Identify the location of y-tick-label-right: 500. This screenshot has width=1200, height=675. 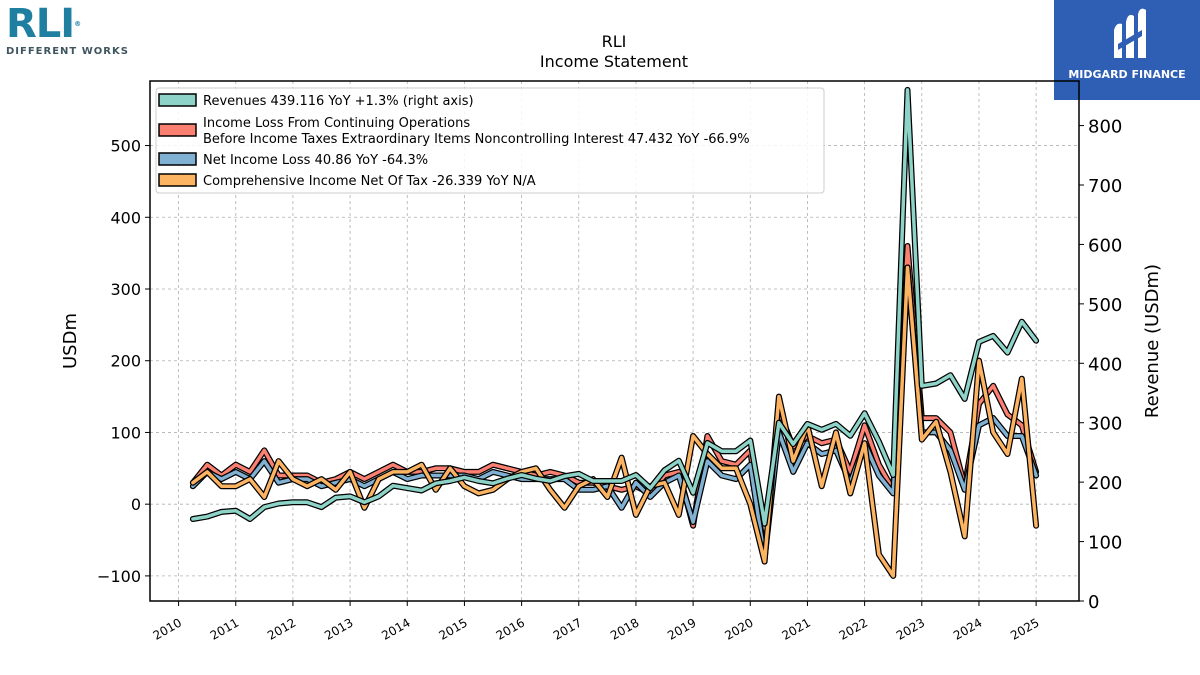
(1105, 305).